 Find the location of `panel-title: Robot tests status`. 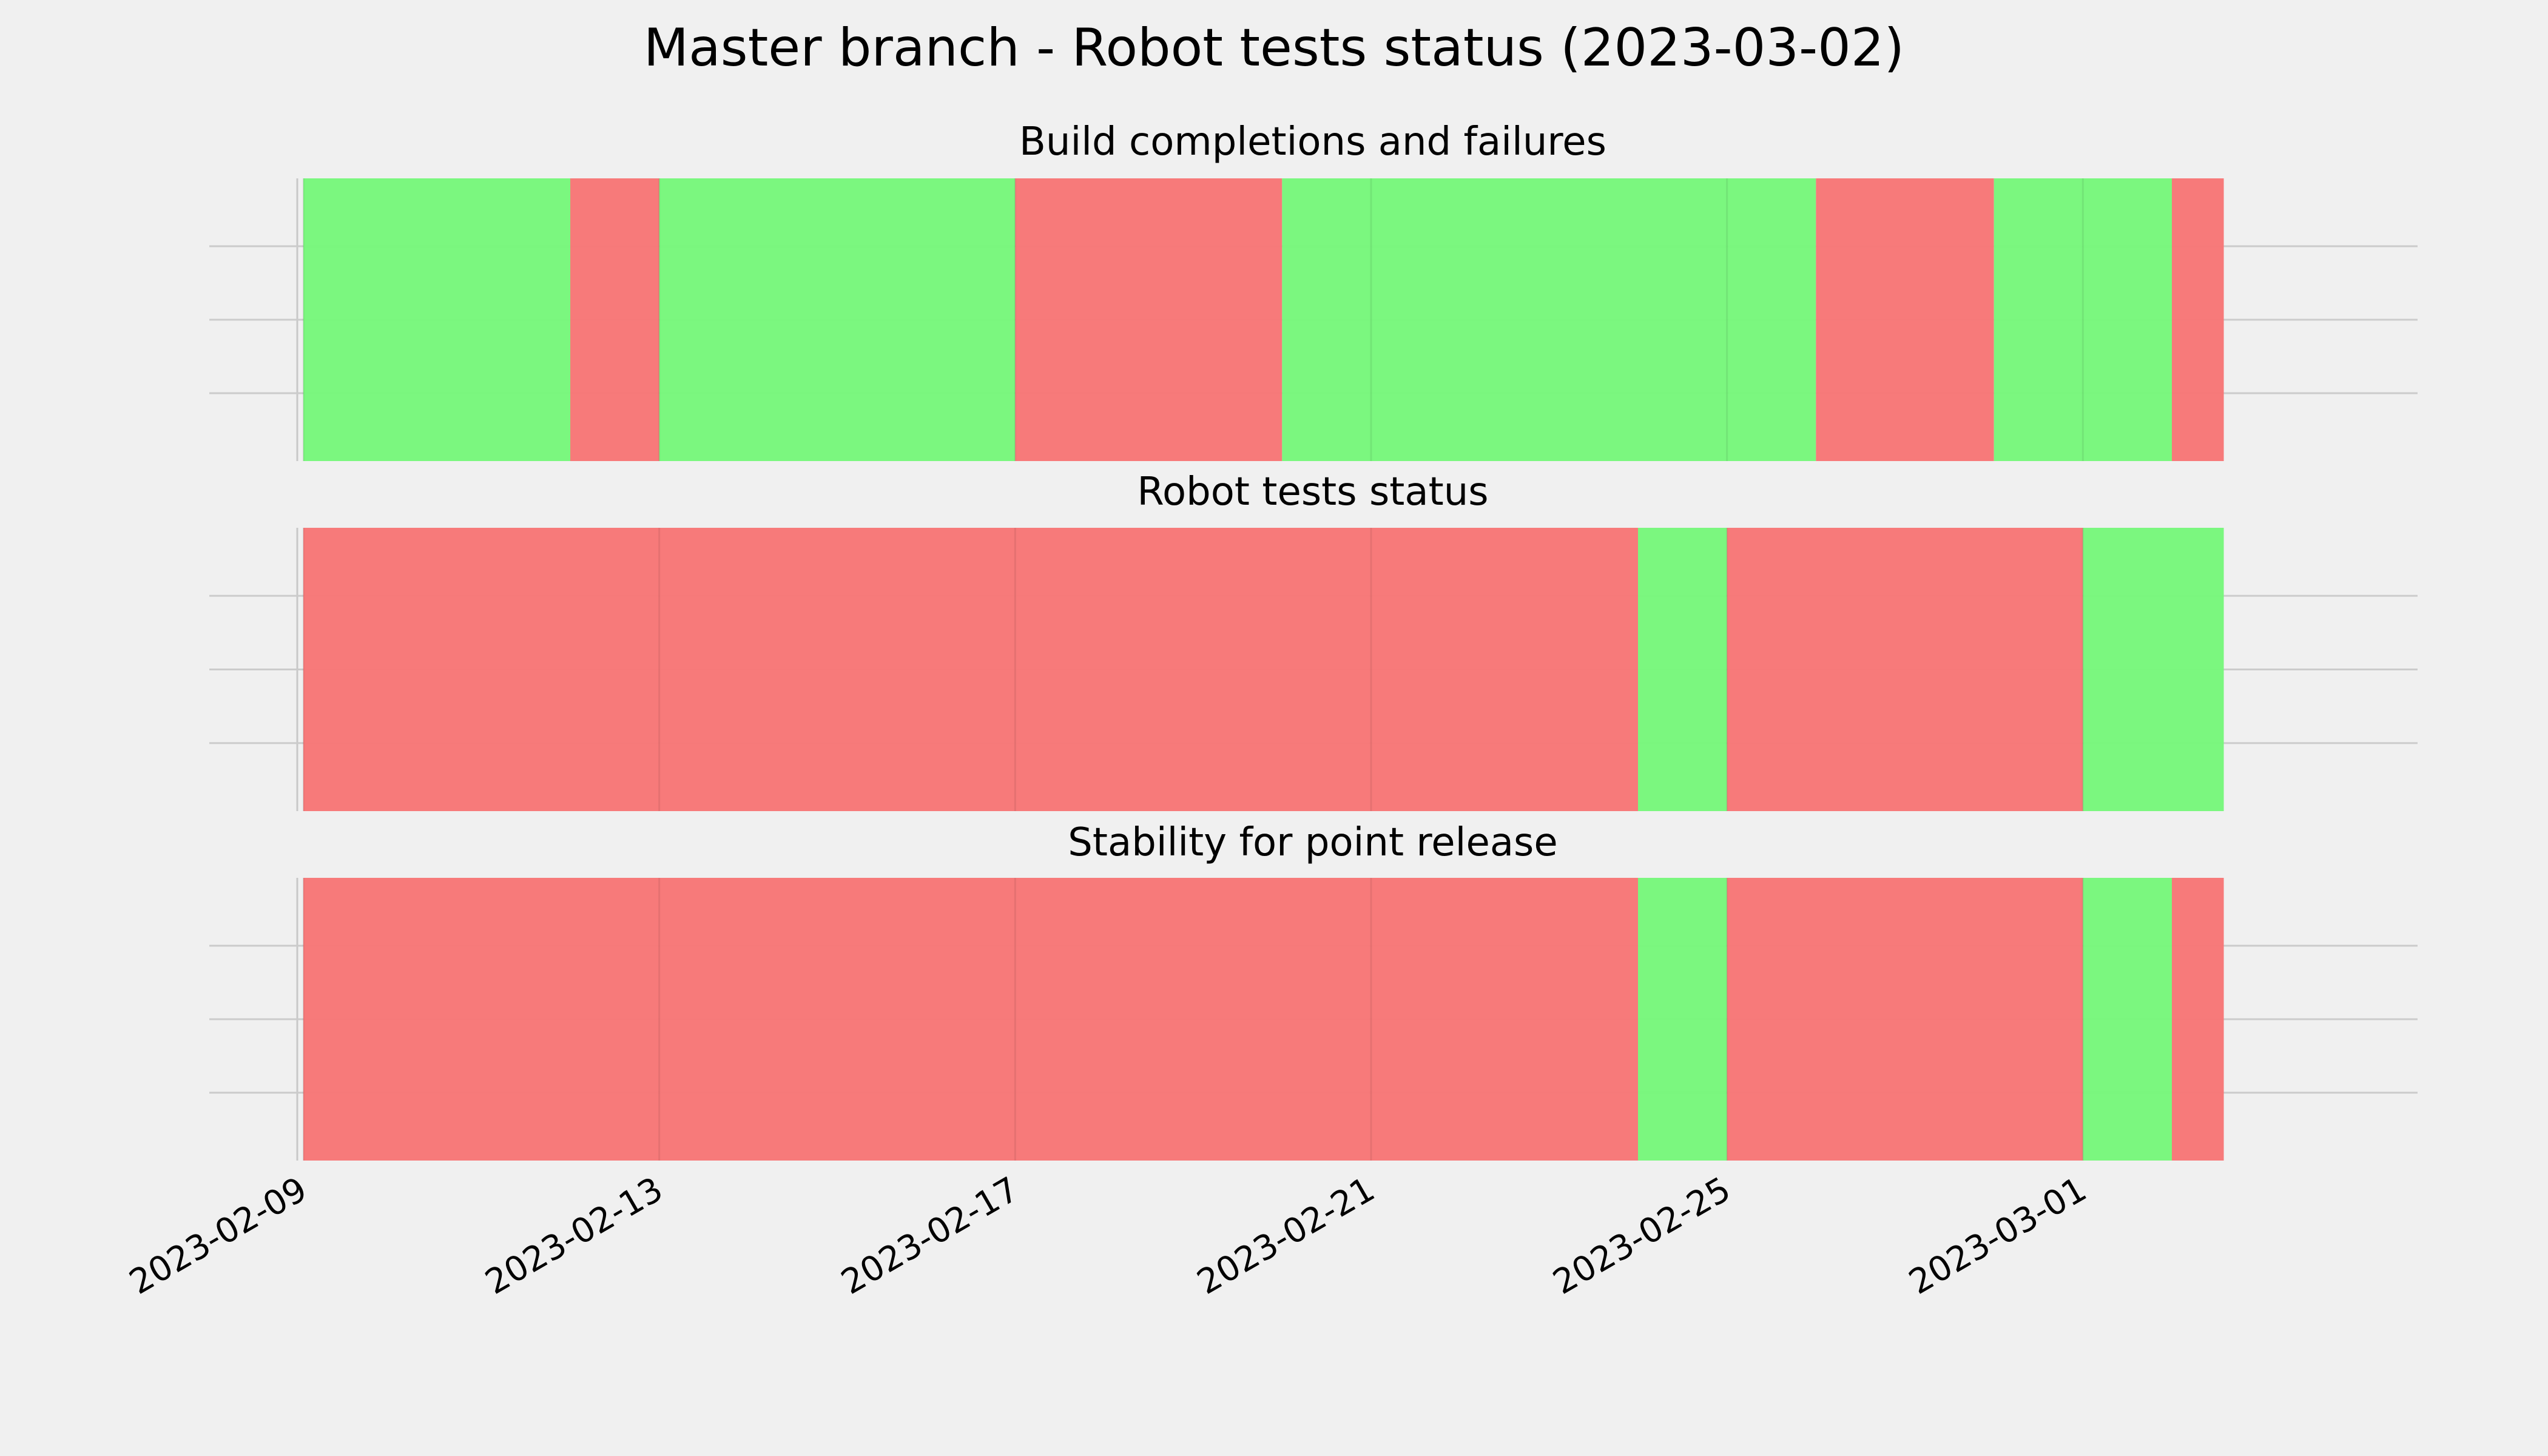

panel-title: Robot tests status is located at coordinates (1312, 492).